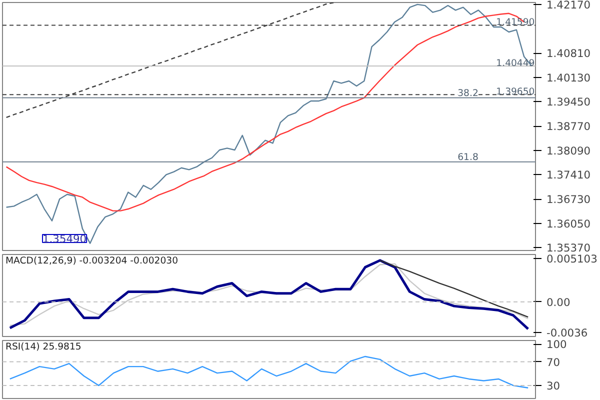  Describe the element at coordinates (468, 93) in the screenshot. I see `annotation: 38.2` at that location.